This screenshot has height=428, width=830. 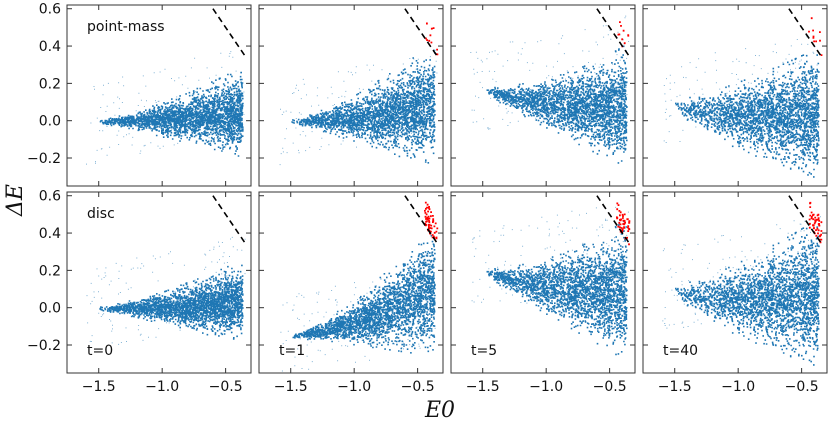 I want to click on panel-0-0: −0.2 0.0 0.2 0.4 0.6 point-mass, so click(x=139, y=94).